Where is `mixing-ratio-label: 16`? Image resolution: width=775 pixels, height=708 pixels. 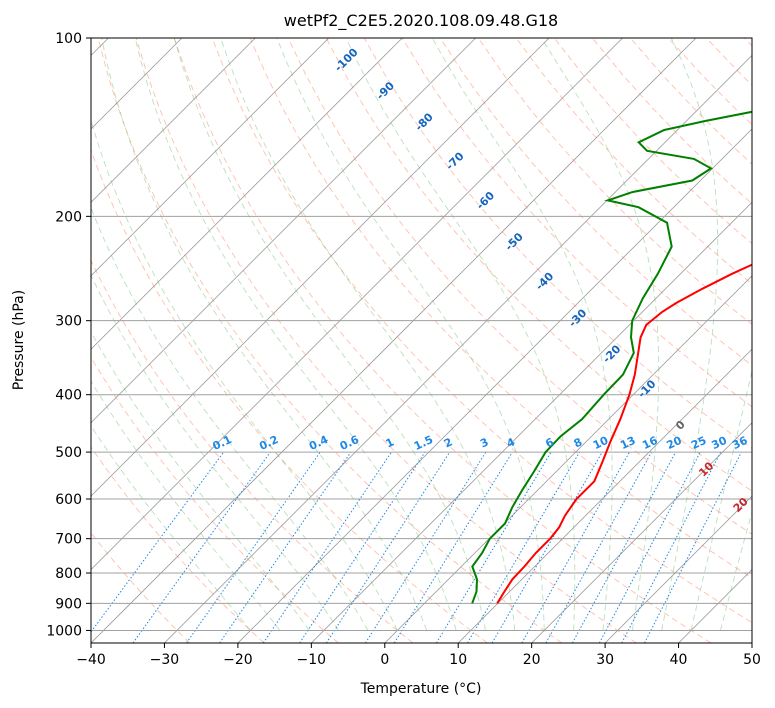
mixing-ratio-label: 16 is located at coordinates (650, 443).